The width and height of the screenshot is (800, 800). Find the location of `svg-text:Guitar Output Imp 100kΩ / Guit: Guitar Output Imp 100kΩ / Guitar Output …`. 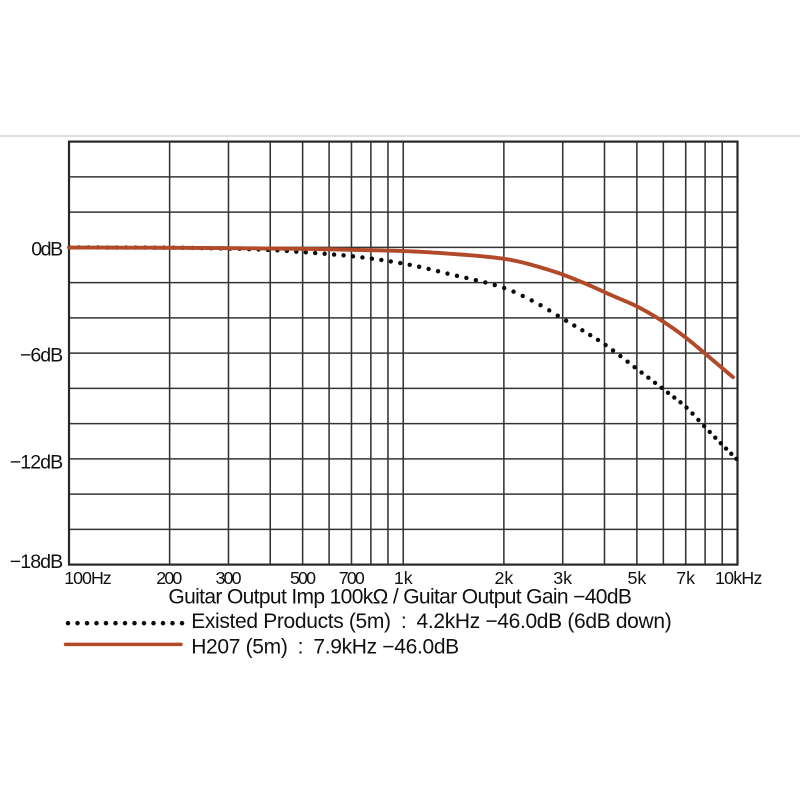

svg-text:Guitar Output Imp 100kΩ / Guit: Guitar Output Imp 100kΩ / Guitar Output … is located at coordinates (399, 596).